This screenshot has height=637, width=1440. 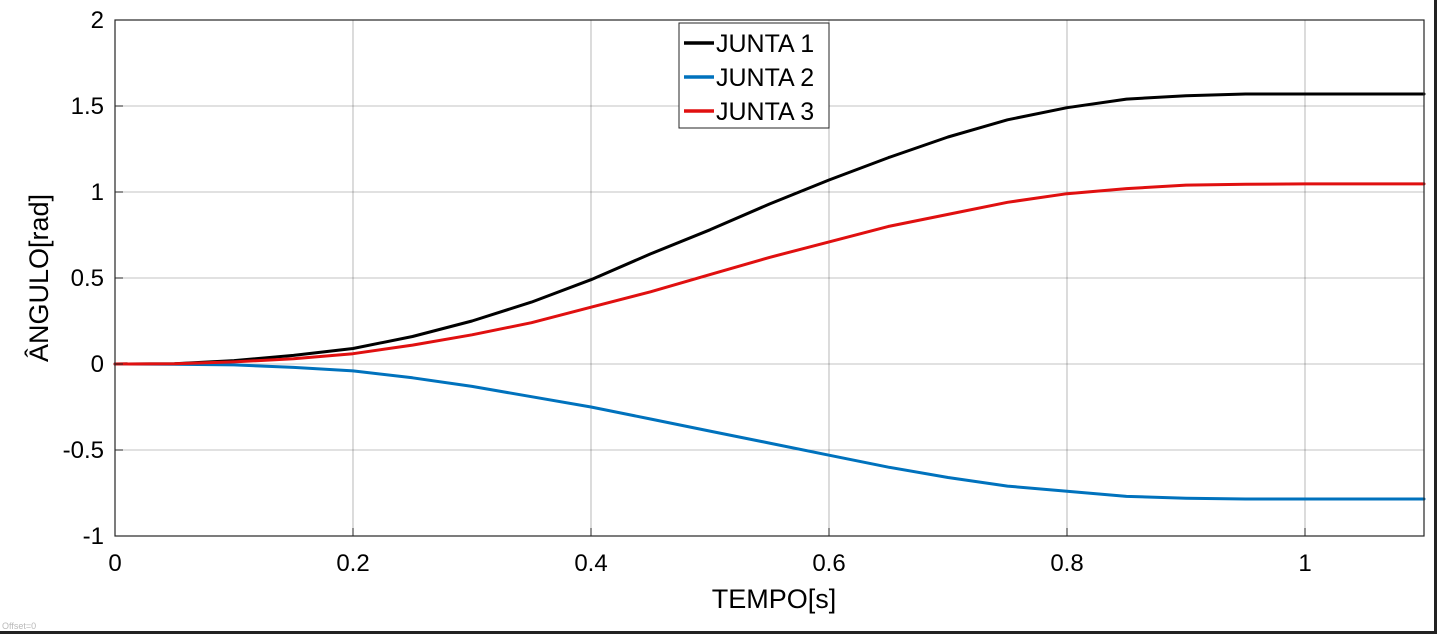 I want to click on y-tick-label-3: 0.5, so click(x=87, y=278).